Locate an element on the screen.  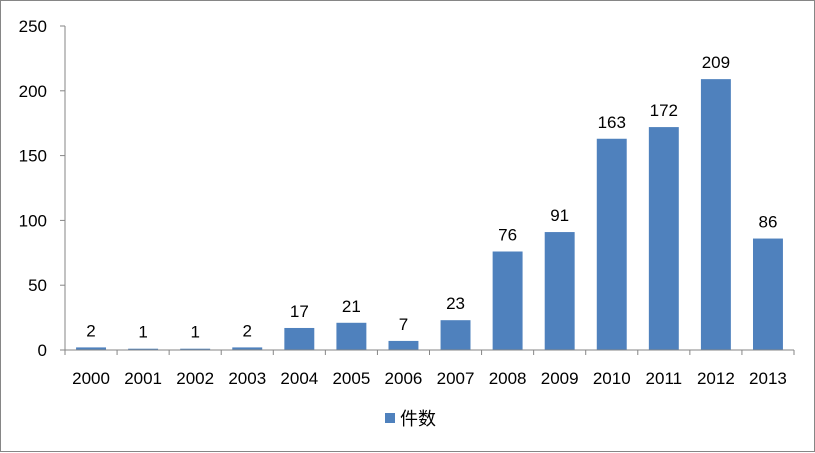
y-tick-label: 200 is located at coordinates (33, 91).